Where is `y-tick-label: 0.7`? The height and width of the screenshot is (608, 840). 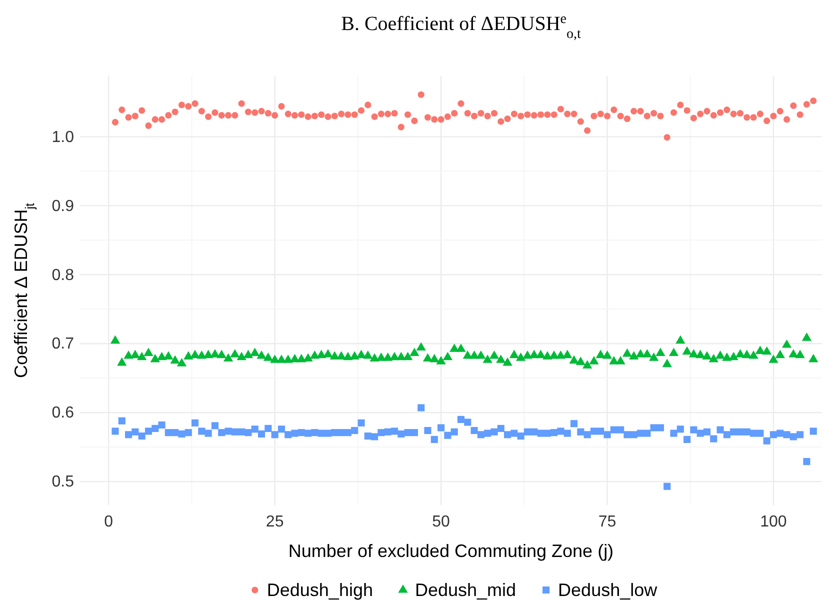 y-tick-label: 0.7 is located at coordinates (63, 344).